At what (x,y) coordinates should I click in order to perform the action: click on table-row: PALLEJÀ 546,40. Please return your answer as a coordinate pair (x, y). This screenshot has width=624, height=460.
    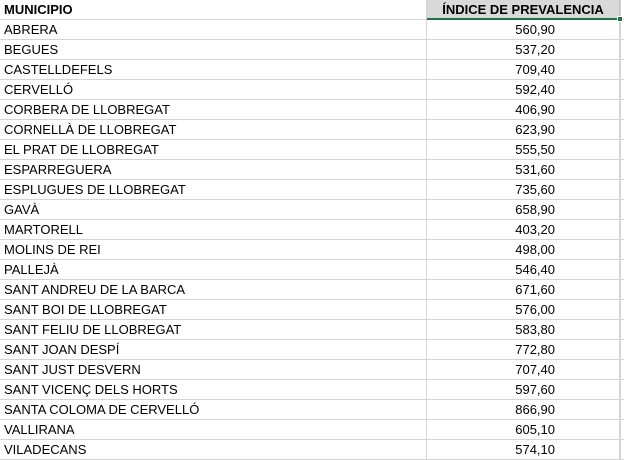
    Looking at the image, I should click on (312, 270).